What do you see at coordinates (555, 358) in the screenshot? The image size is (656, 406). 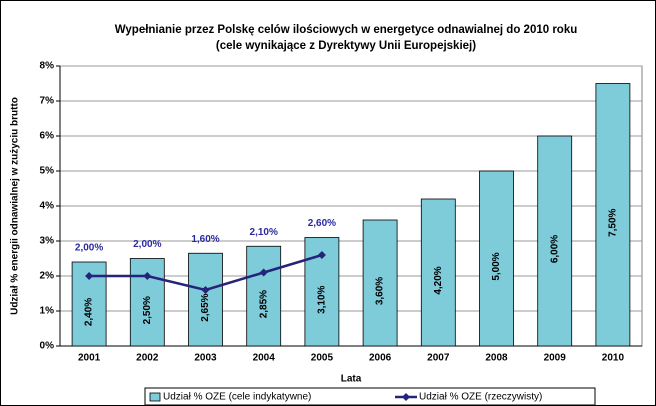 I see `x-tick-label: 2009` at bounding box center [555, 358].